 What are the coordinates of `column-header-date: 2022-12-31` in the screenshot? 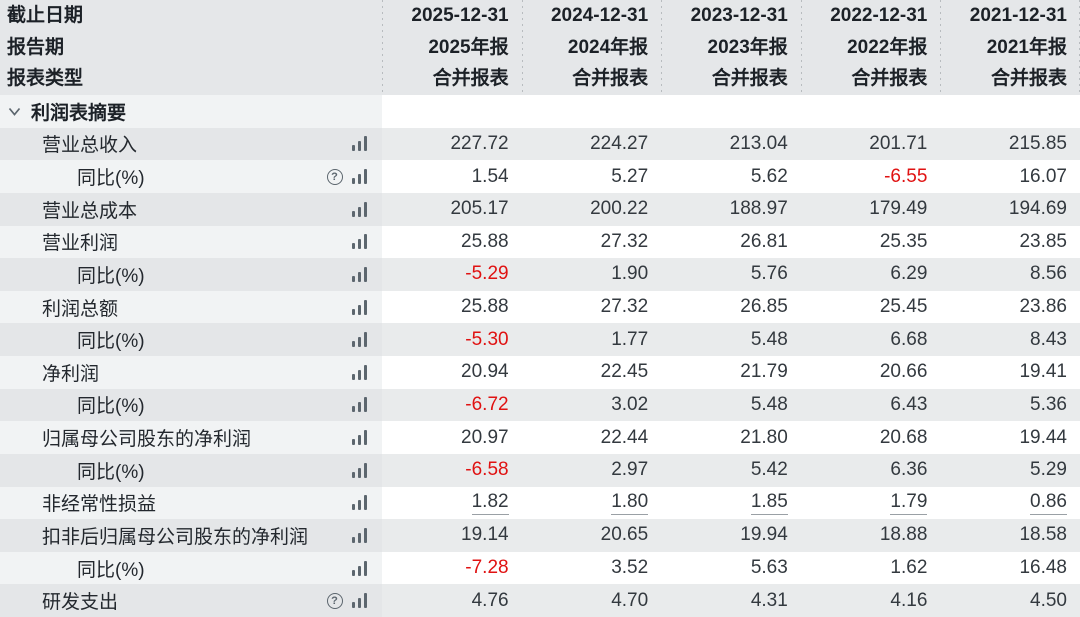 It's located at (879, 16).